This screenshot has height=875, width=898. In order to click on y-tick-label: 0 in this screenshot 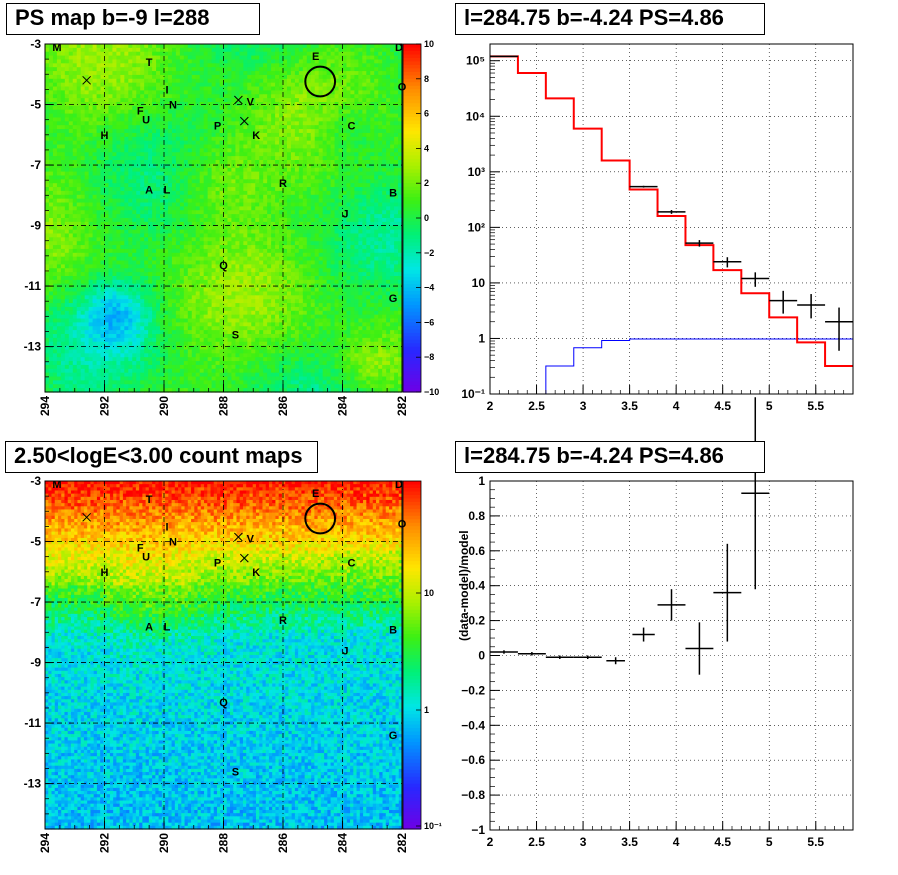, I will do `click(481, 656)`.